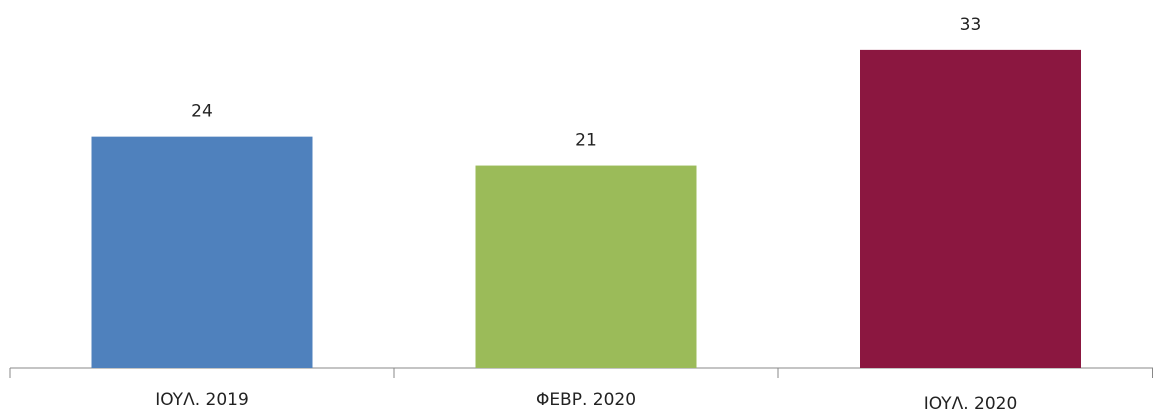 This screenshot has height=412, width=1153. I want to click on value-label: 33, so click(971, 25).